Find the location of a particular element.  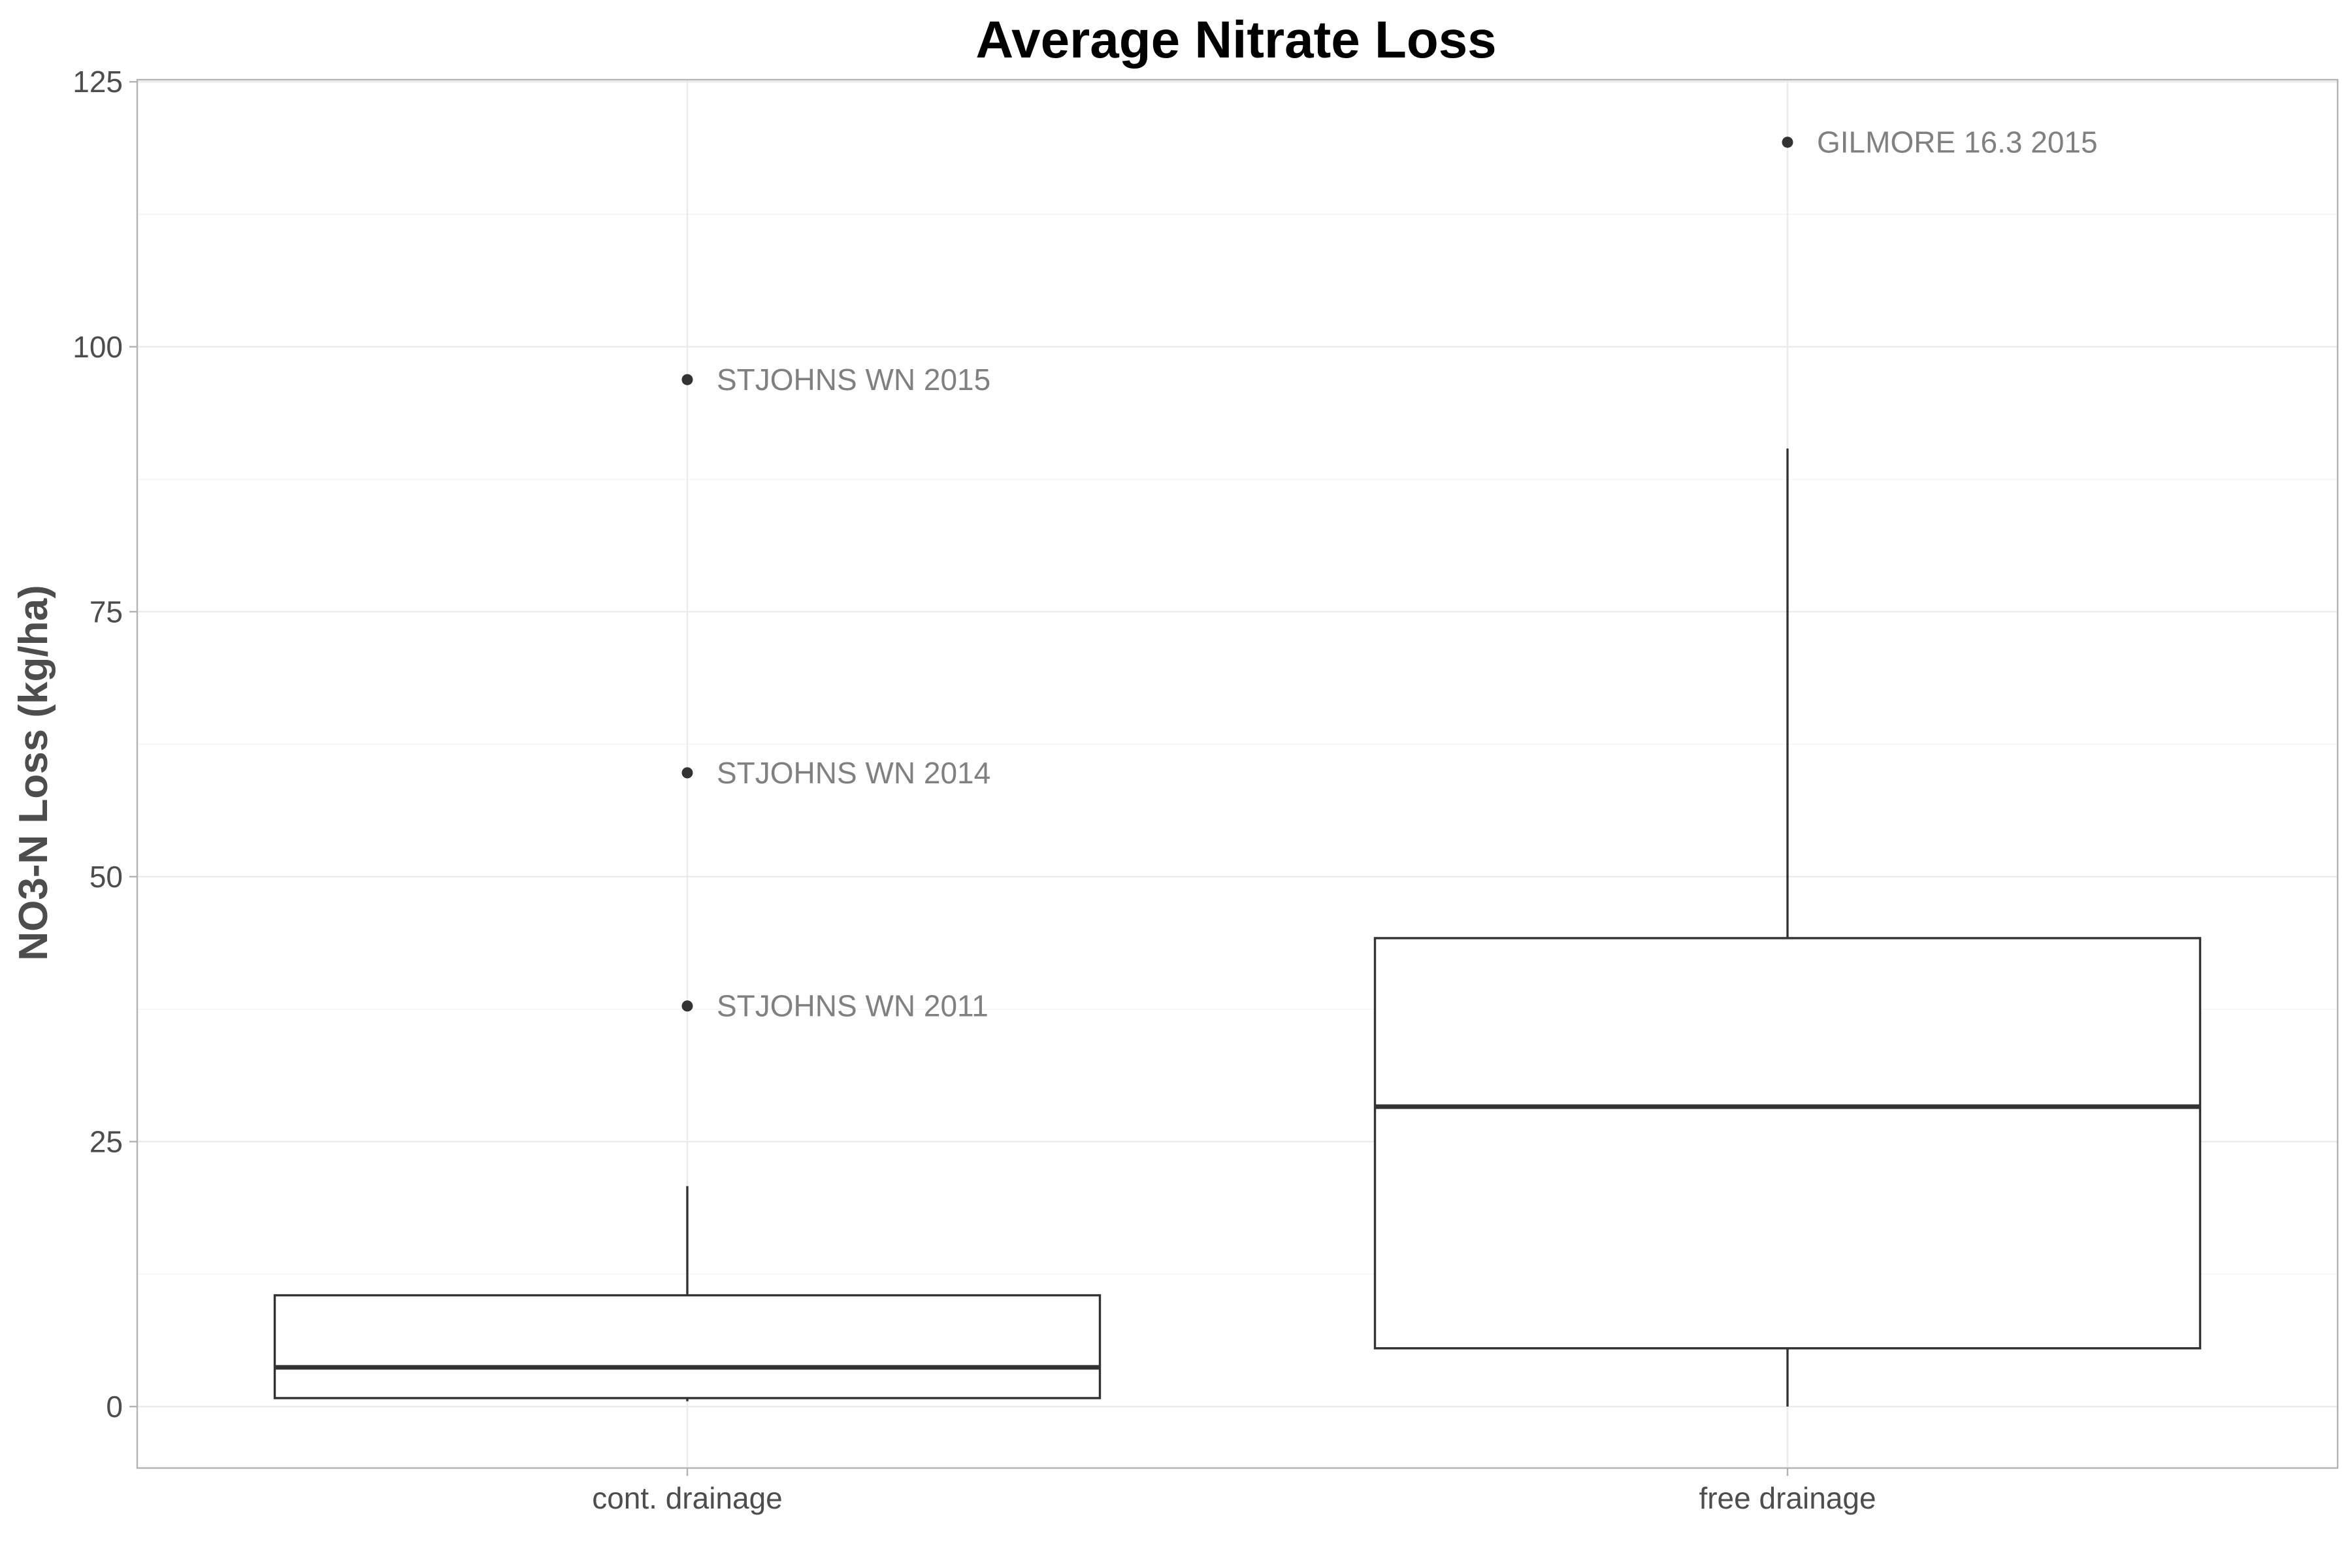

y-tick-label: 75 is located at coordinates (106, 612).